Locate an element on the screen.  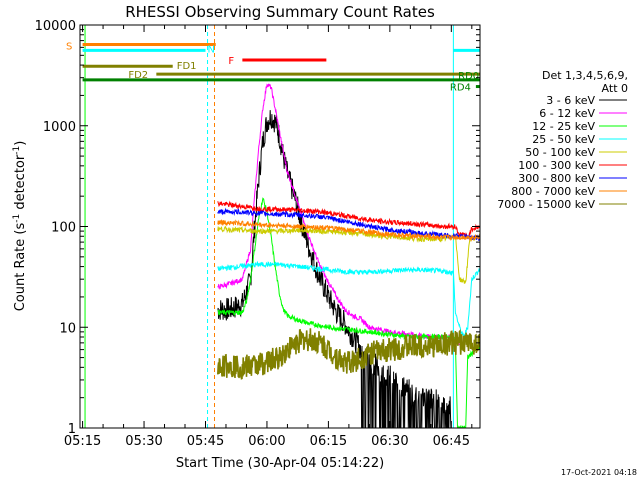
y-tick-label: 1 is located at coordinates (72, 429).